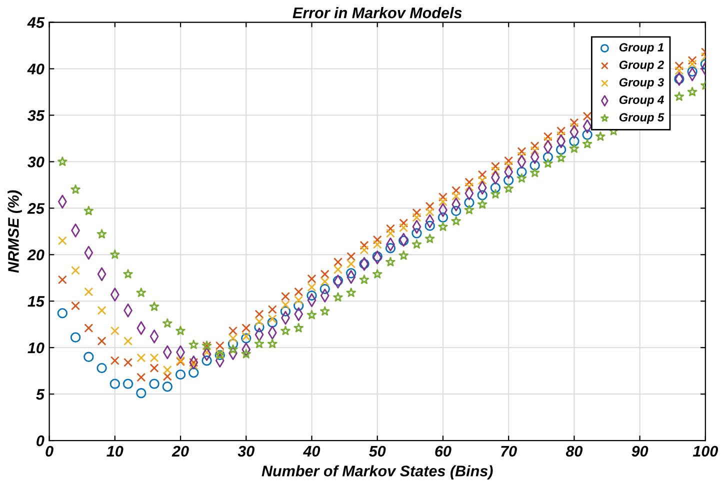 The height and width of the screenshot is (495, 725). I want to click on x-tick-label: 20, so click(180, 451).